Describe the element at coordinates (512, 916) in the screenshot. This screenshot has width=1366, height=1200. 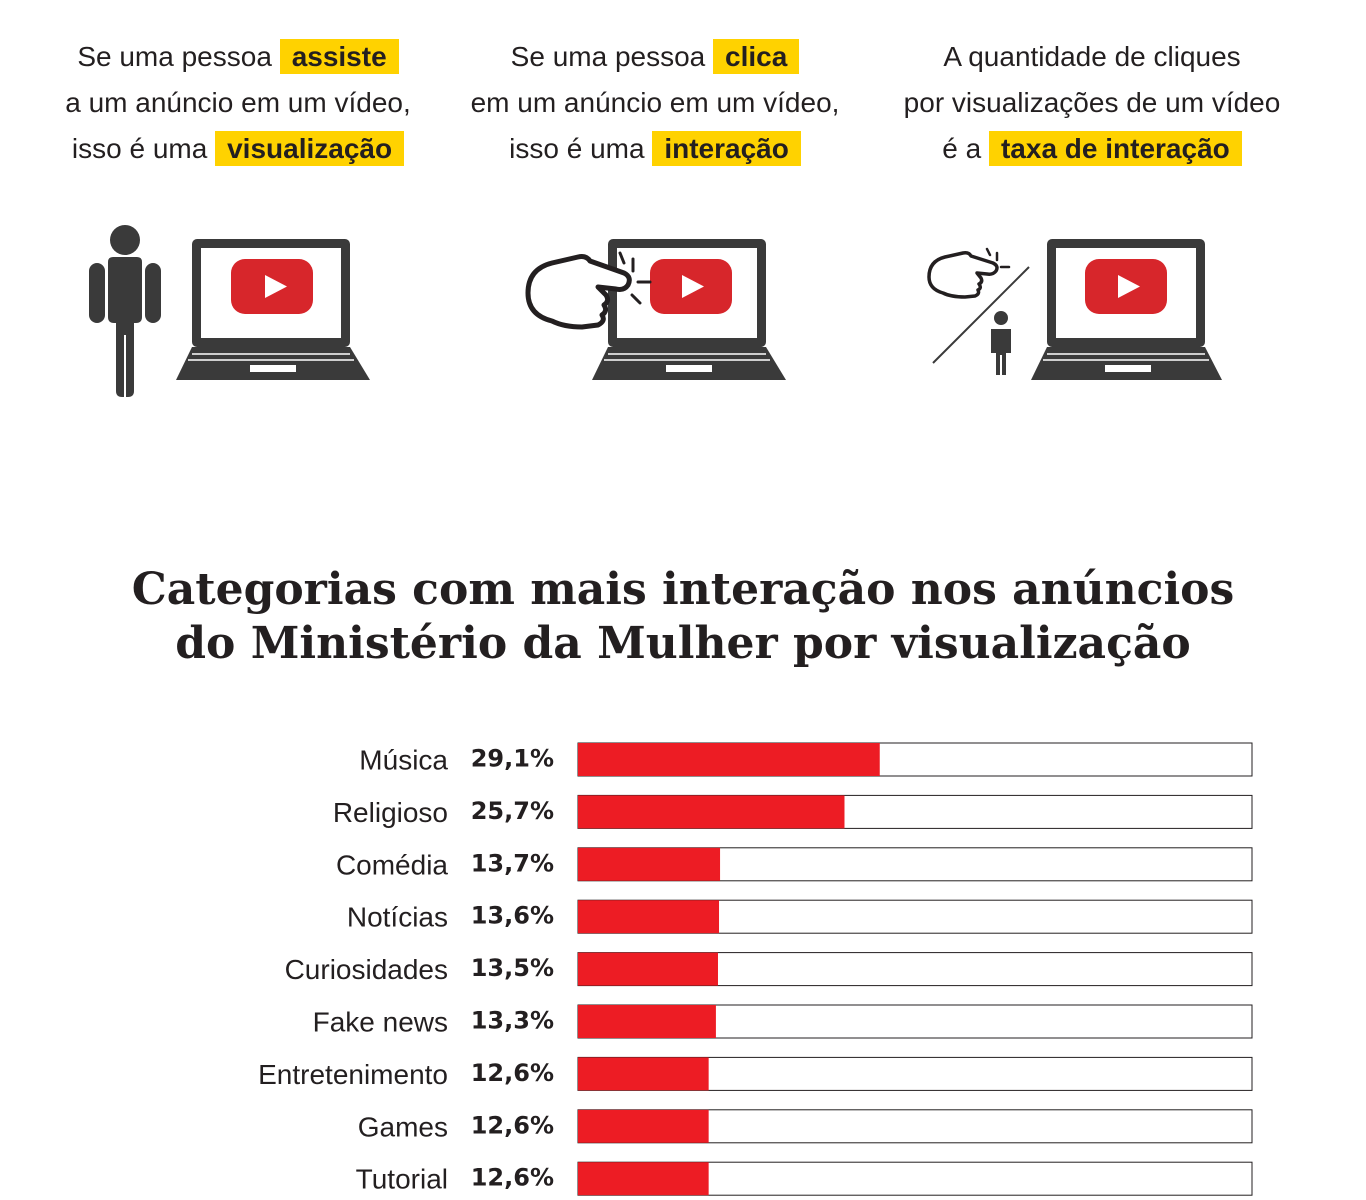
I see `value-label: 13,6%` at that location.